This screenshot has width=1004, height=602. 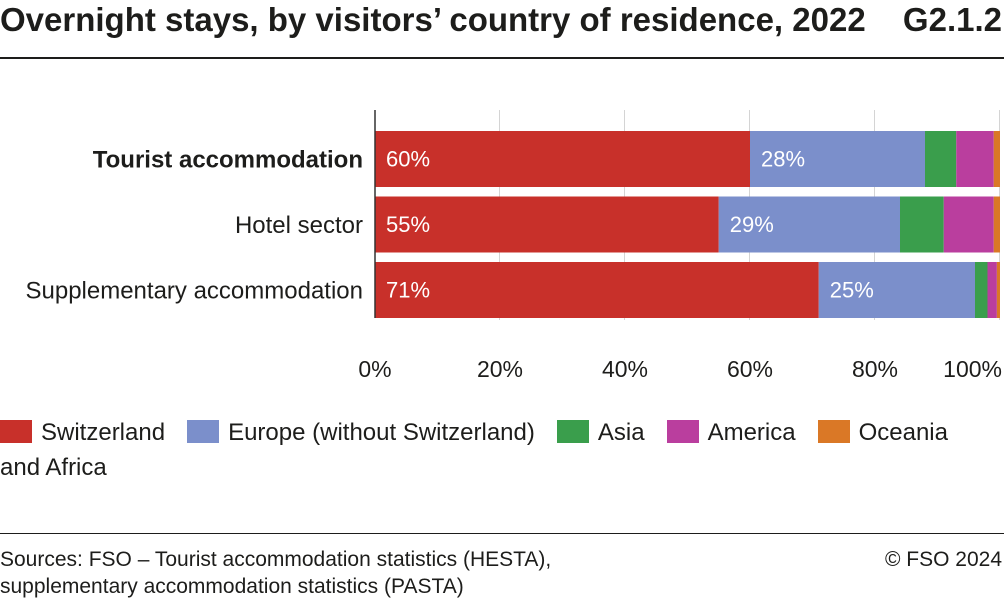 I want to click on legend-label-asia: Asia, so click(x=621, y=432).